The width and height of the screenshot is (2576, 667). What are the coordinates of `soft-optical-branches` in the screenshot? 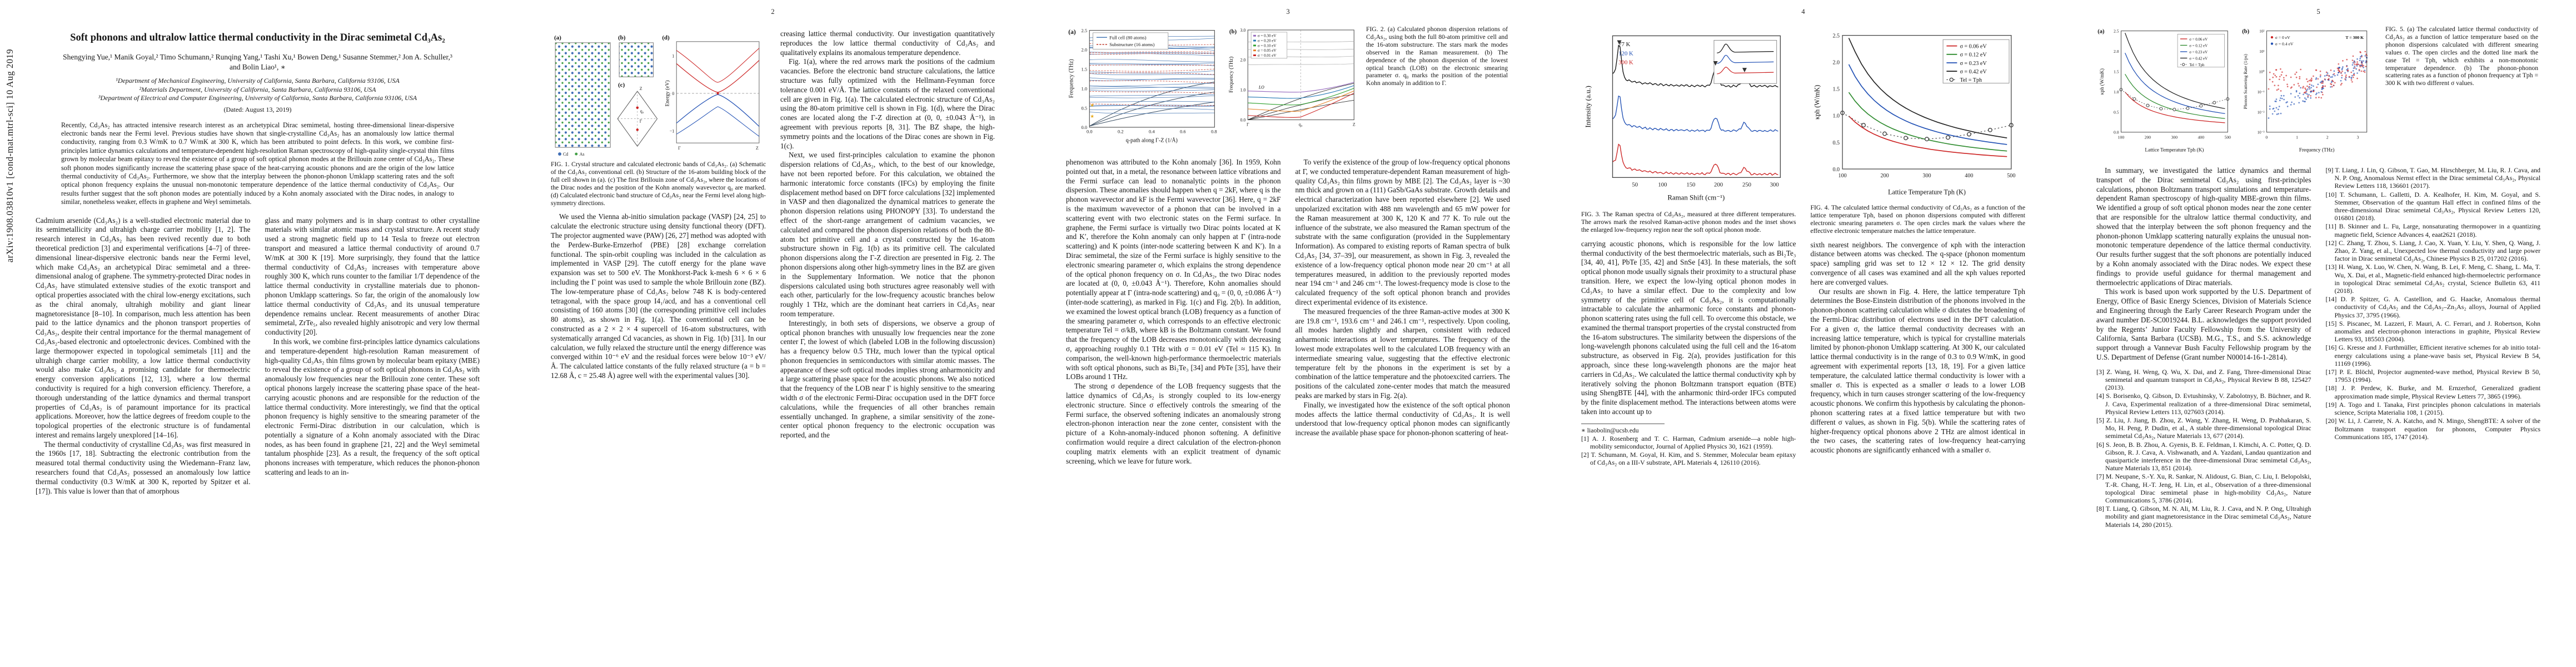 It's located at (1301, 100).